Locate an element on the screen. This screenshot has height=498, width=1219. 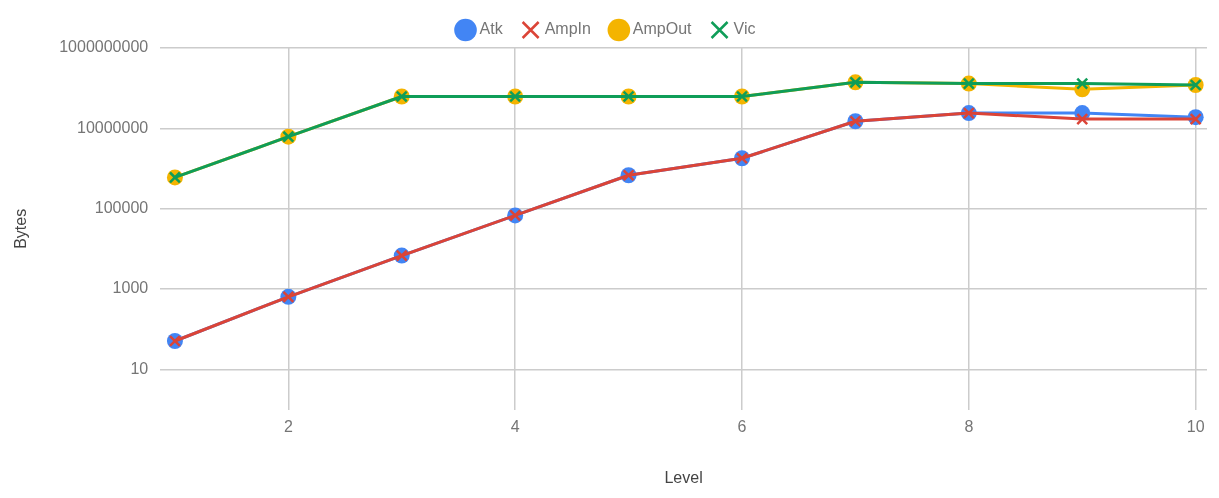
x-tick-label: 2 is located at coordinates (288, 426).